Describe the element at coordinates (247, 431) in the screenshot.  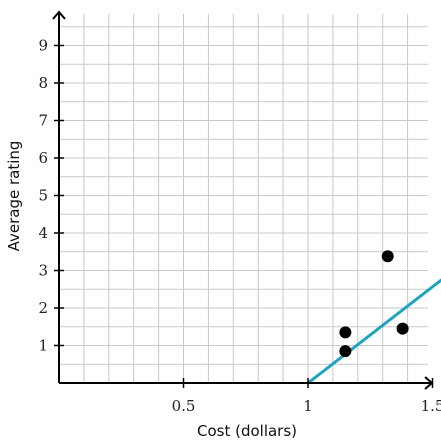
I see `x-axis-label: Cost (dollars)` at that location.